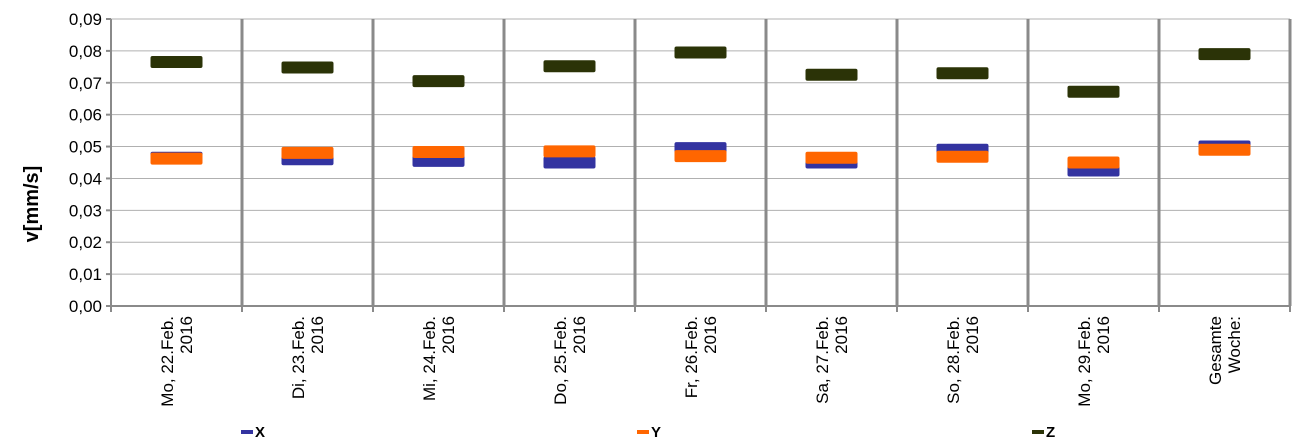 This screenshot has height=441, width=1296. What do you see at coordinates (298, 357) in the screenshot?
I see `x-category-label-line: Di, 23.Feb.` at bounding box center [298, 357].